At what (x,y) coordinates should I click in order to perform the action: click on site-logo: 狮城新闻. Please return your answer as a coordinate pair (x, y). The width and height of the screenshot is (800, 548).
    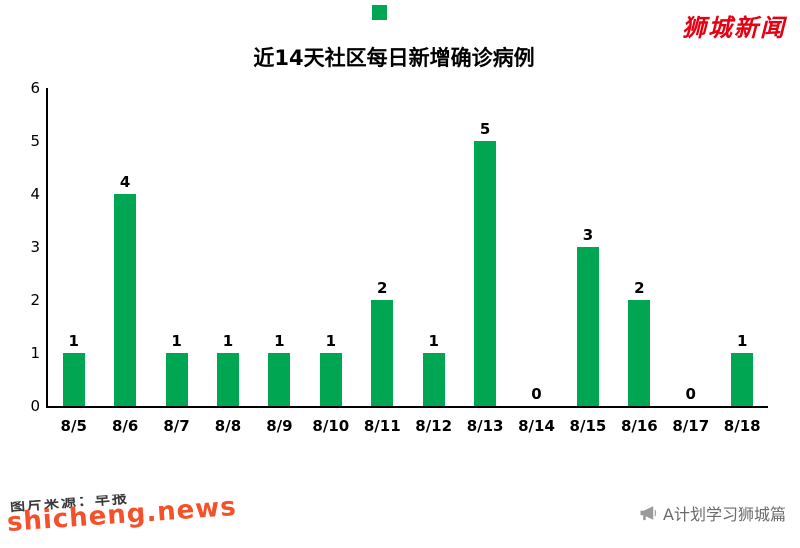
    Looking at the image, I should click on (734, 28).